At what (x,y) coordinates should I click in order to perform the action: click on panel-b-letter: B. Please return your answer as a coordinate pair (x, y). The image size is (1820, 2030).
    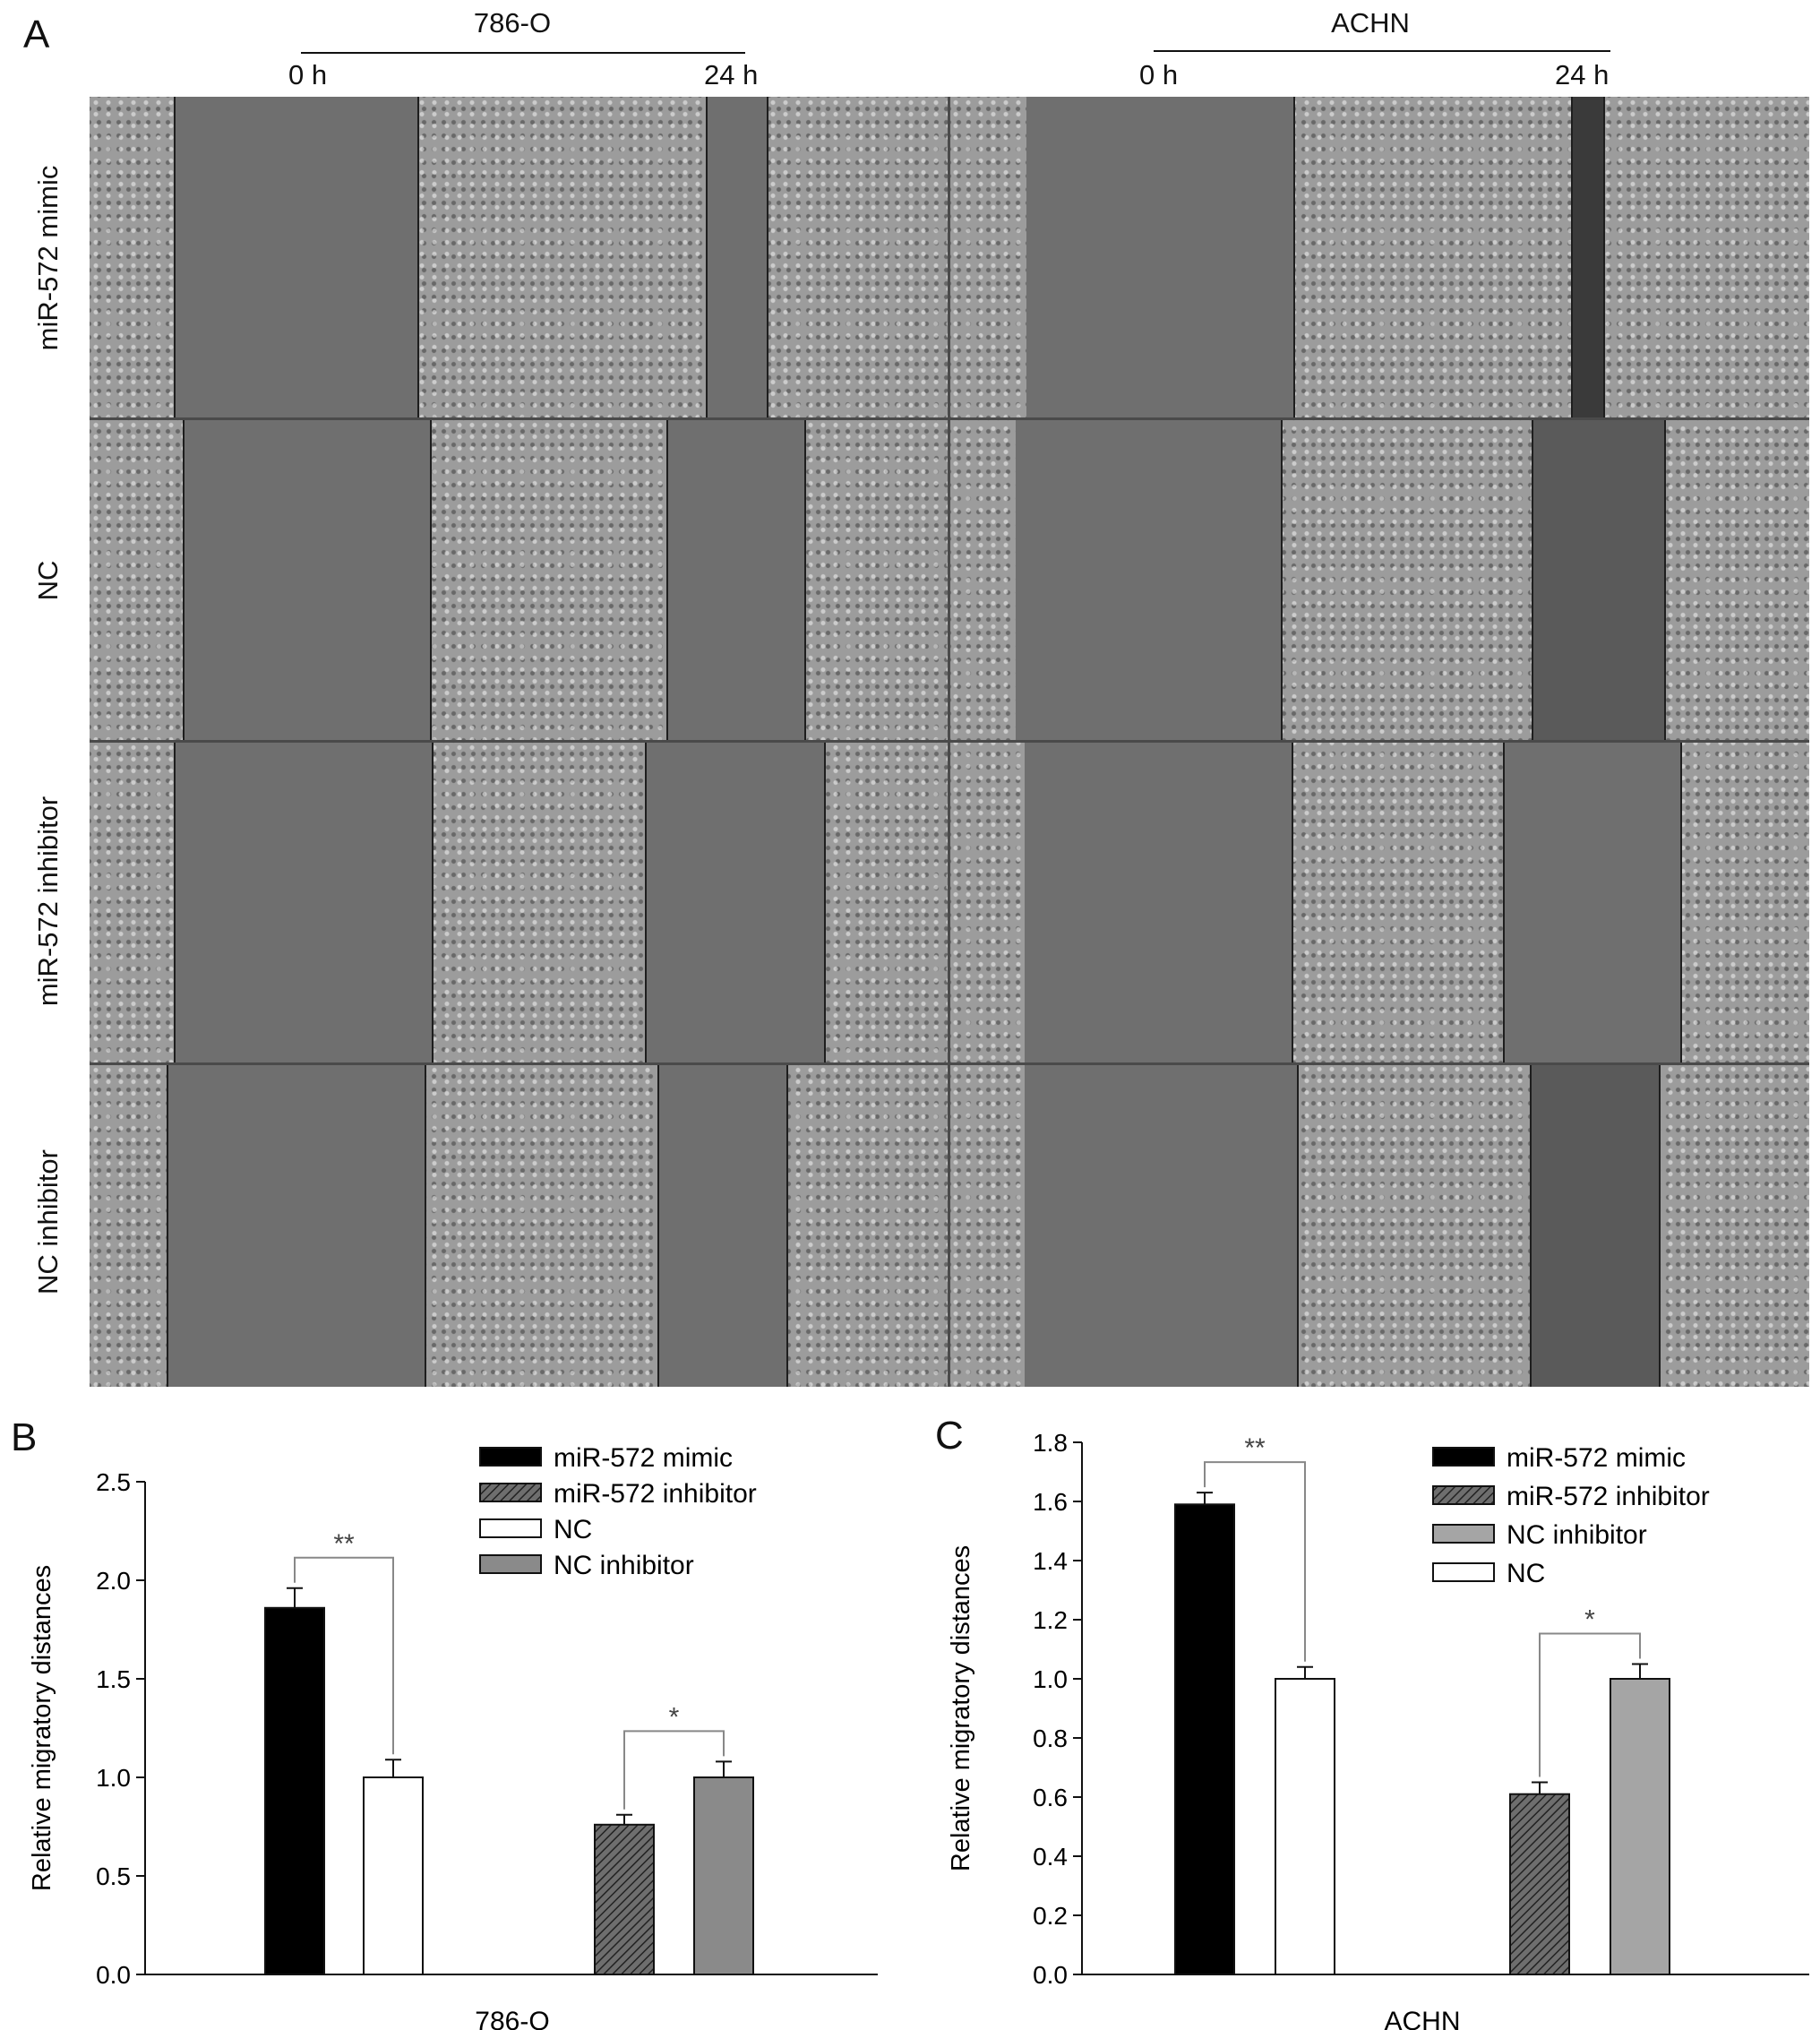
    Looking at the image, I should click on (24, 1437).